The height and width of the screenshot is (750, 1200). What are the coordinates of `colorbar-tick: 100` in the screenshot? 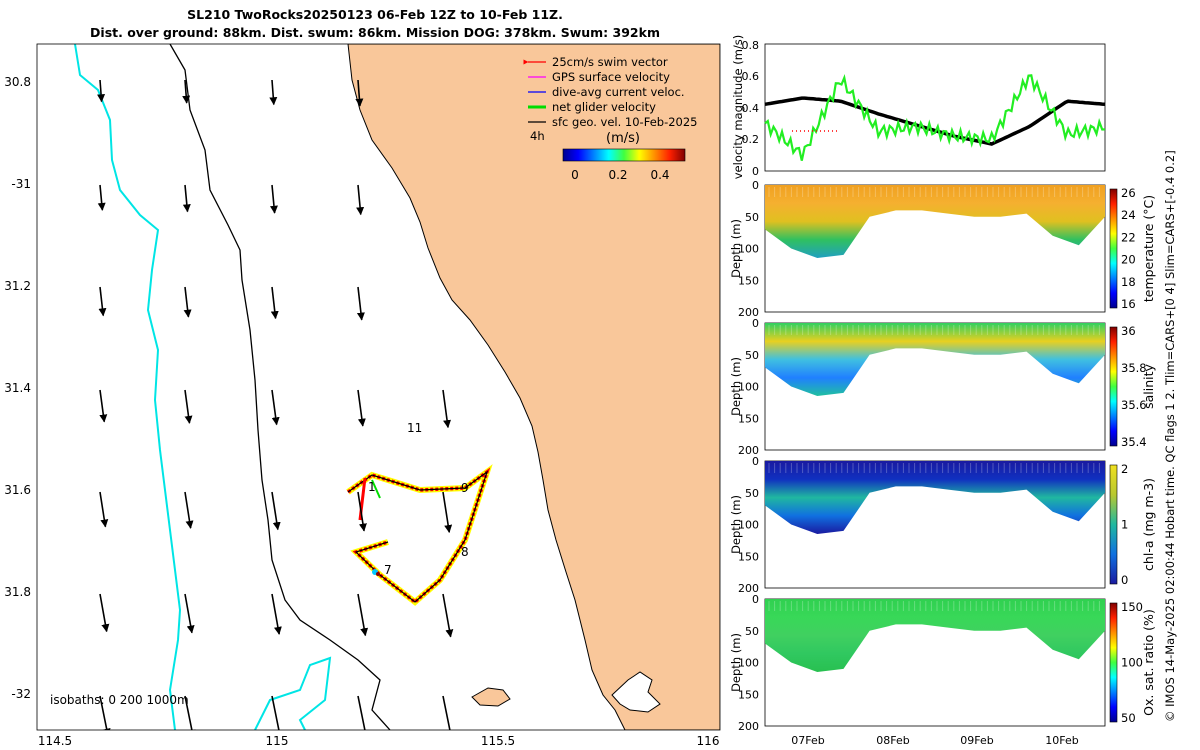 It's located at (1132, 663).